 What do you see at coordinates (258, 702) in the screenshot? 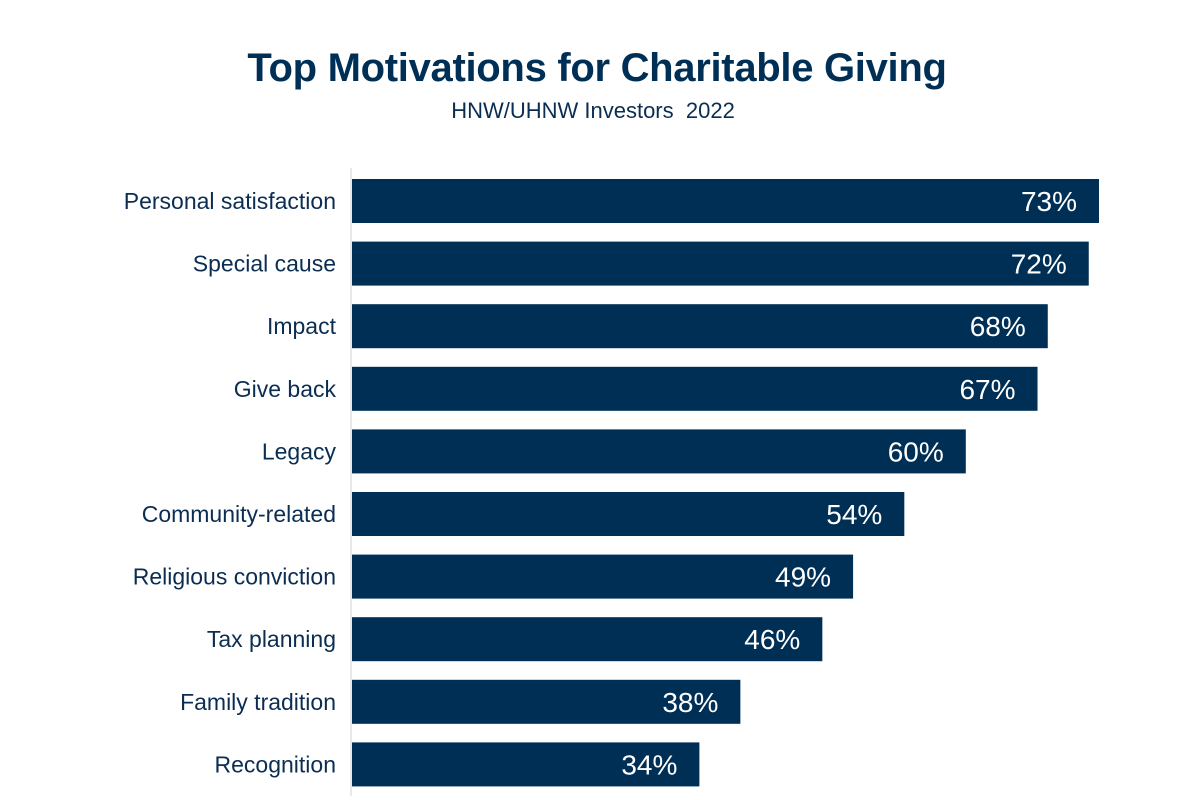
I see `category-label: Family tradition` at bounding box center [258, 702].